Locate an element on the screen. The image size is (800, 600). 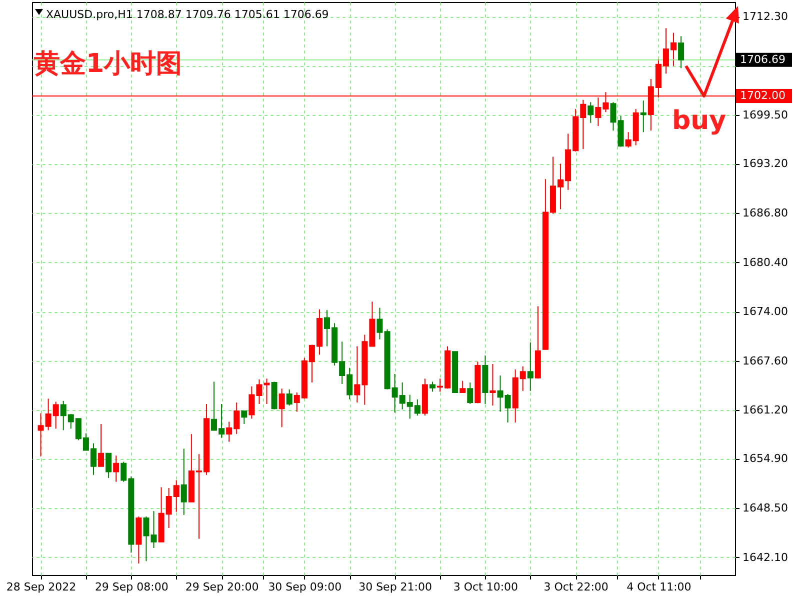
y-tick-label: 1648.50 is located at coordinates (765, 507).